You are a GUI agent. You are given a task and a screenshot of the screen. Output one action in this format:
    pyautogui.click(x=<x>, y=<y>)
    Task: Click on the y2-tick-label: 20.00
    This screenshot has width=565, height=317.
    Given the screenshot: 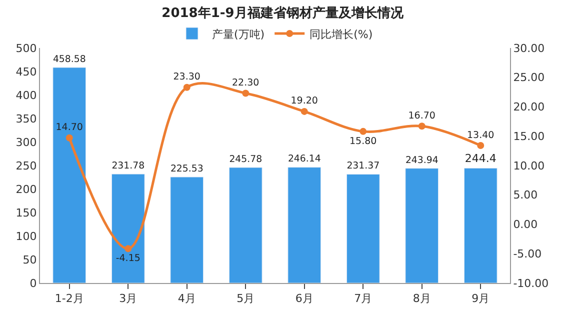 What is the action you would take?
    pyautogui.click(x=529, y=107)
    